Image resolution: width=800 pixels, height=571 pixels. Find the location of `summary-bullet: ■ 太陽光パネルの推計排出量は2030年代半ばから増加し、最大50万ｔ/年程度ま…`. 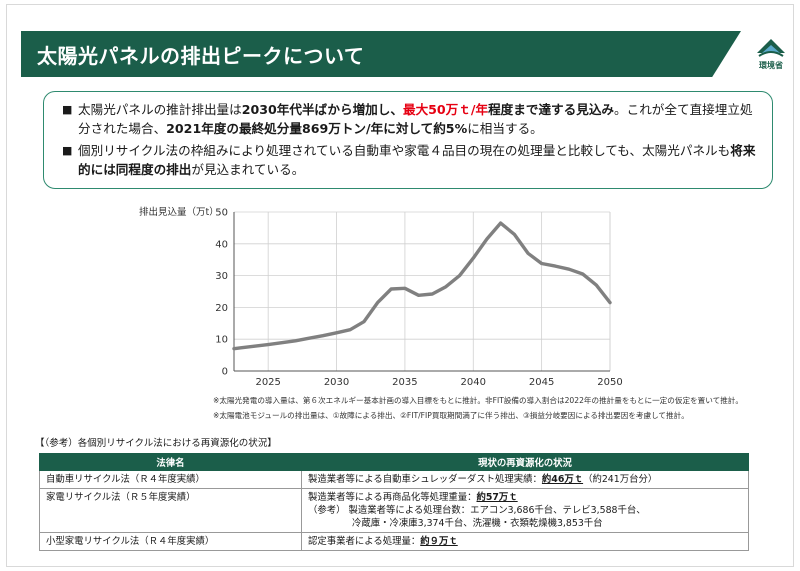

summary-bullet: ■ 太陽光パネルの推計排出量は2030年代半ばから増加し、最大50万ｔ/年程度ま… is located at coordinates (412, 119).